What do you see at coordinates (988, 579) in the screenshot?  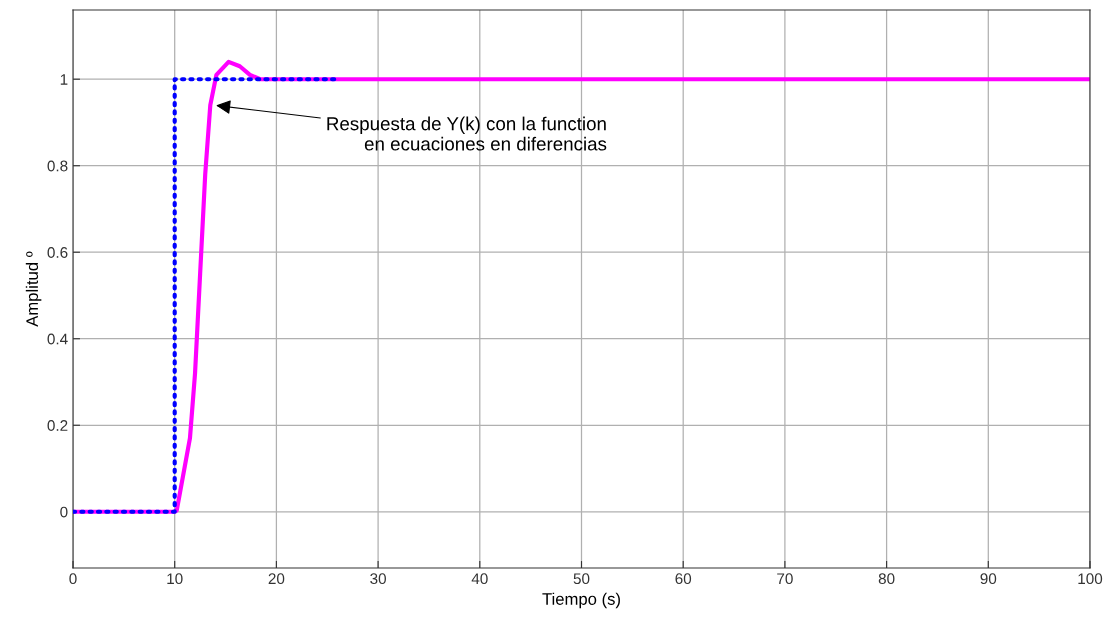 I see `x-tick-label: 90` at bounding box center [988, 579].